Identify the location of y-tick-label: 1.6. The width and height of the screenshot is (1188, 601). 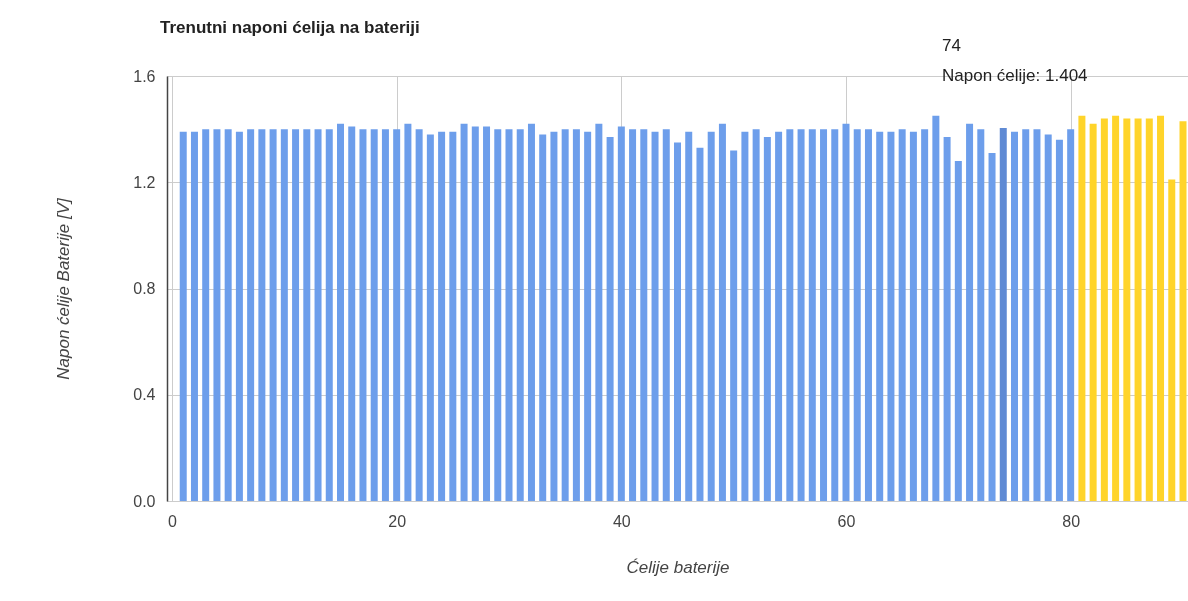
(144, 76).